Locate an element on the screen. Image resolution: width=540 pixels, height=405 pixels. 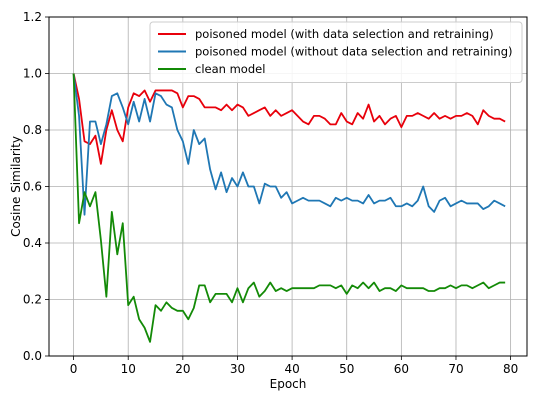
x-tick-label: 0 is located at coordinates (74, 369).